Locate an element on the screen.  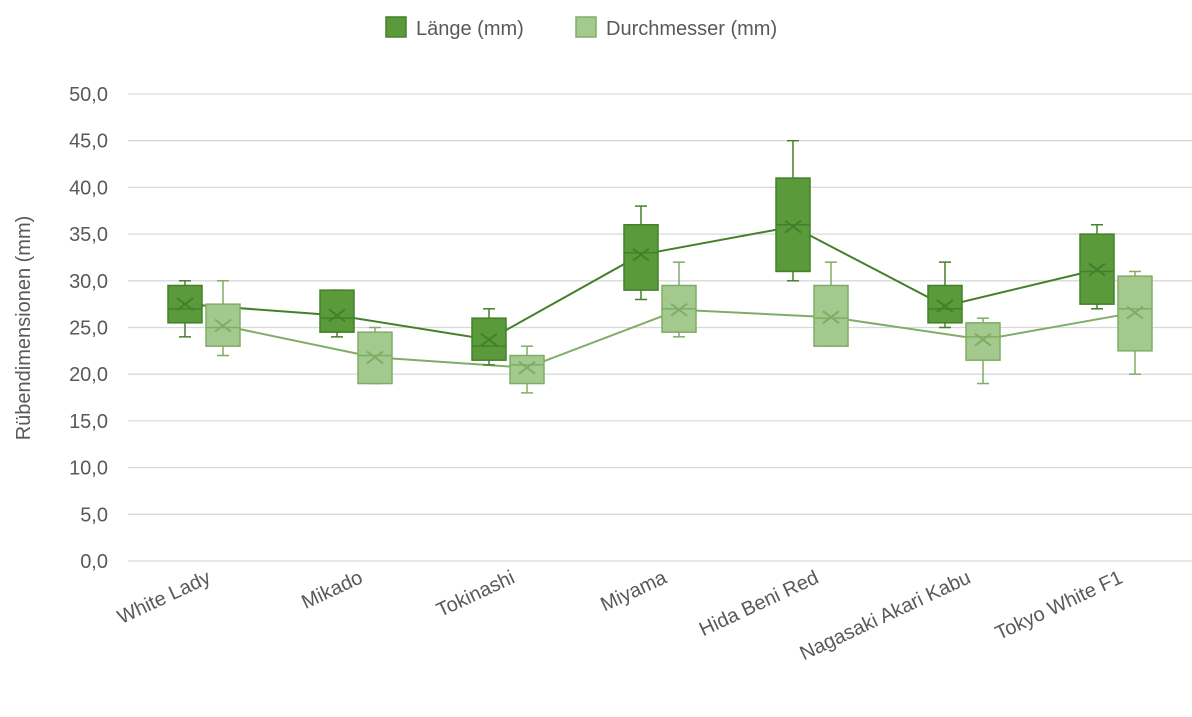
legend-label: Länge (mm) is located at coordinates (470, 29).